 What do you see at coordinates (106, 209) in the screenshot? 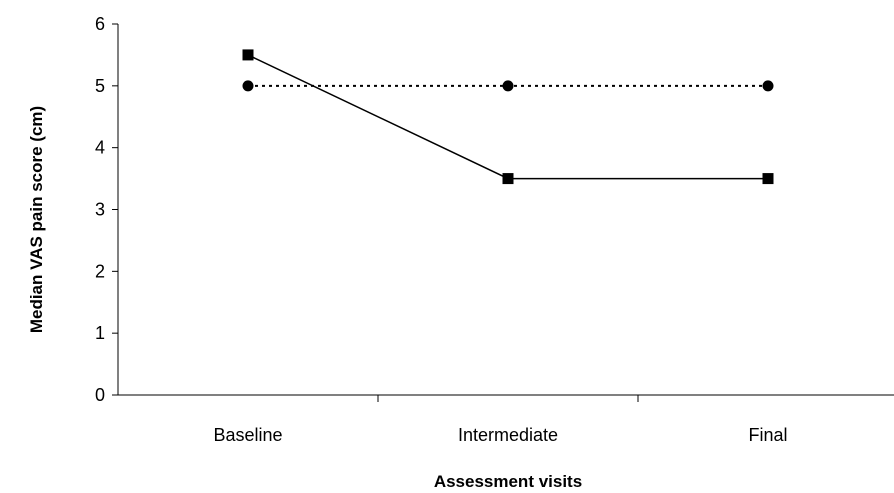
I see `y-axis-ticks: 0 1 2 3 4 5 6` at bounding box center [106, 209].